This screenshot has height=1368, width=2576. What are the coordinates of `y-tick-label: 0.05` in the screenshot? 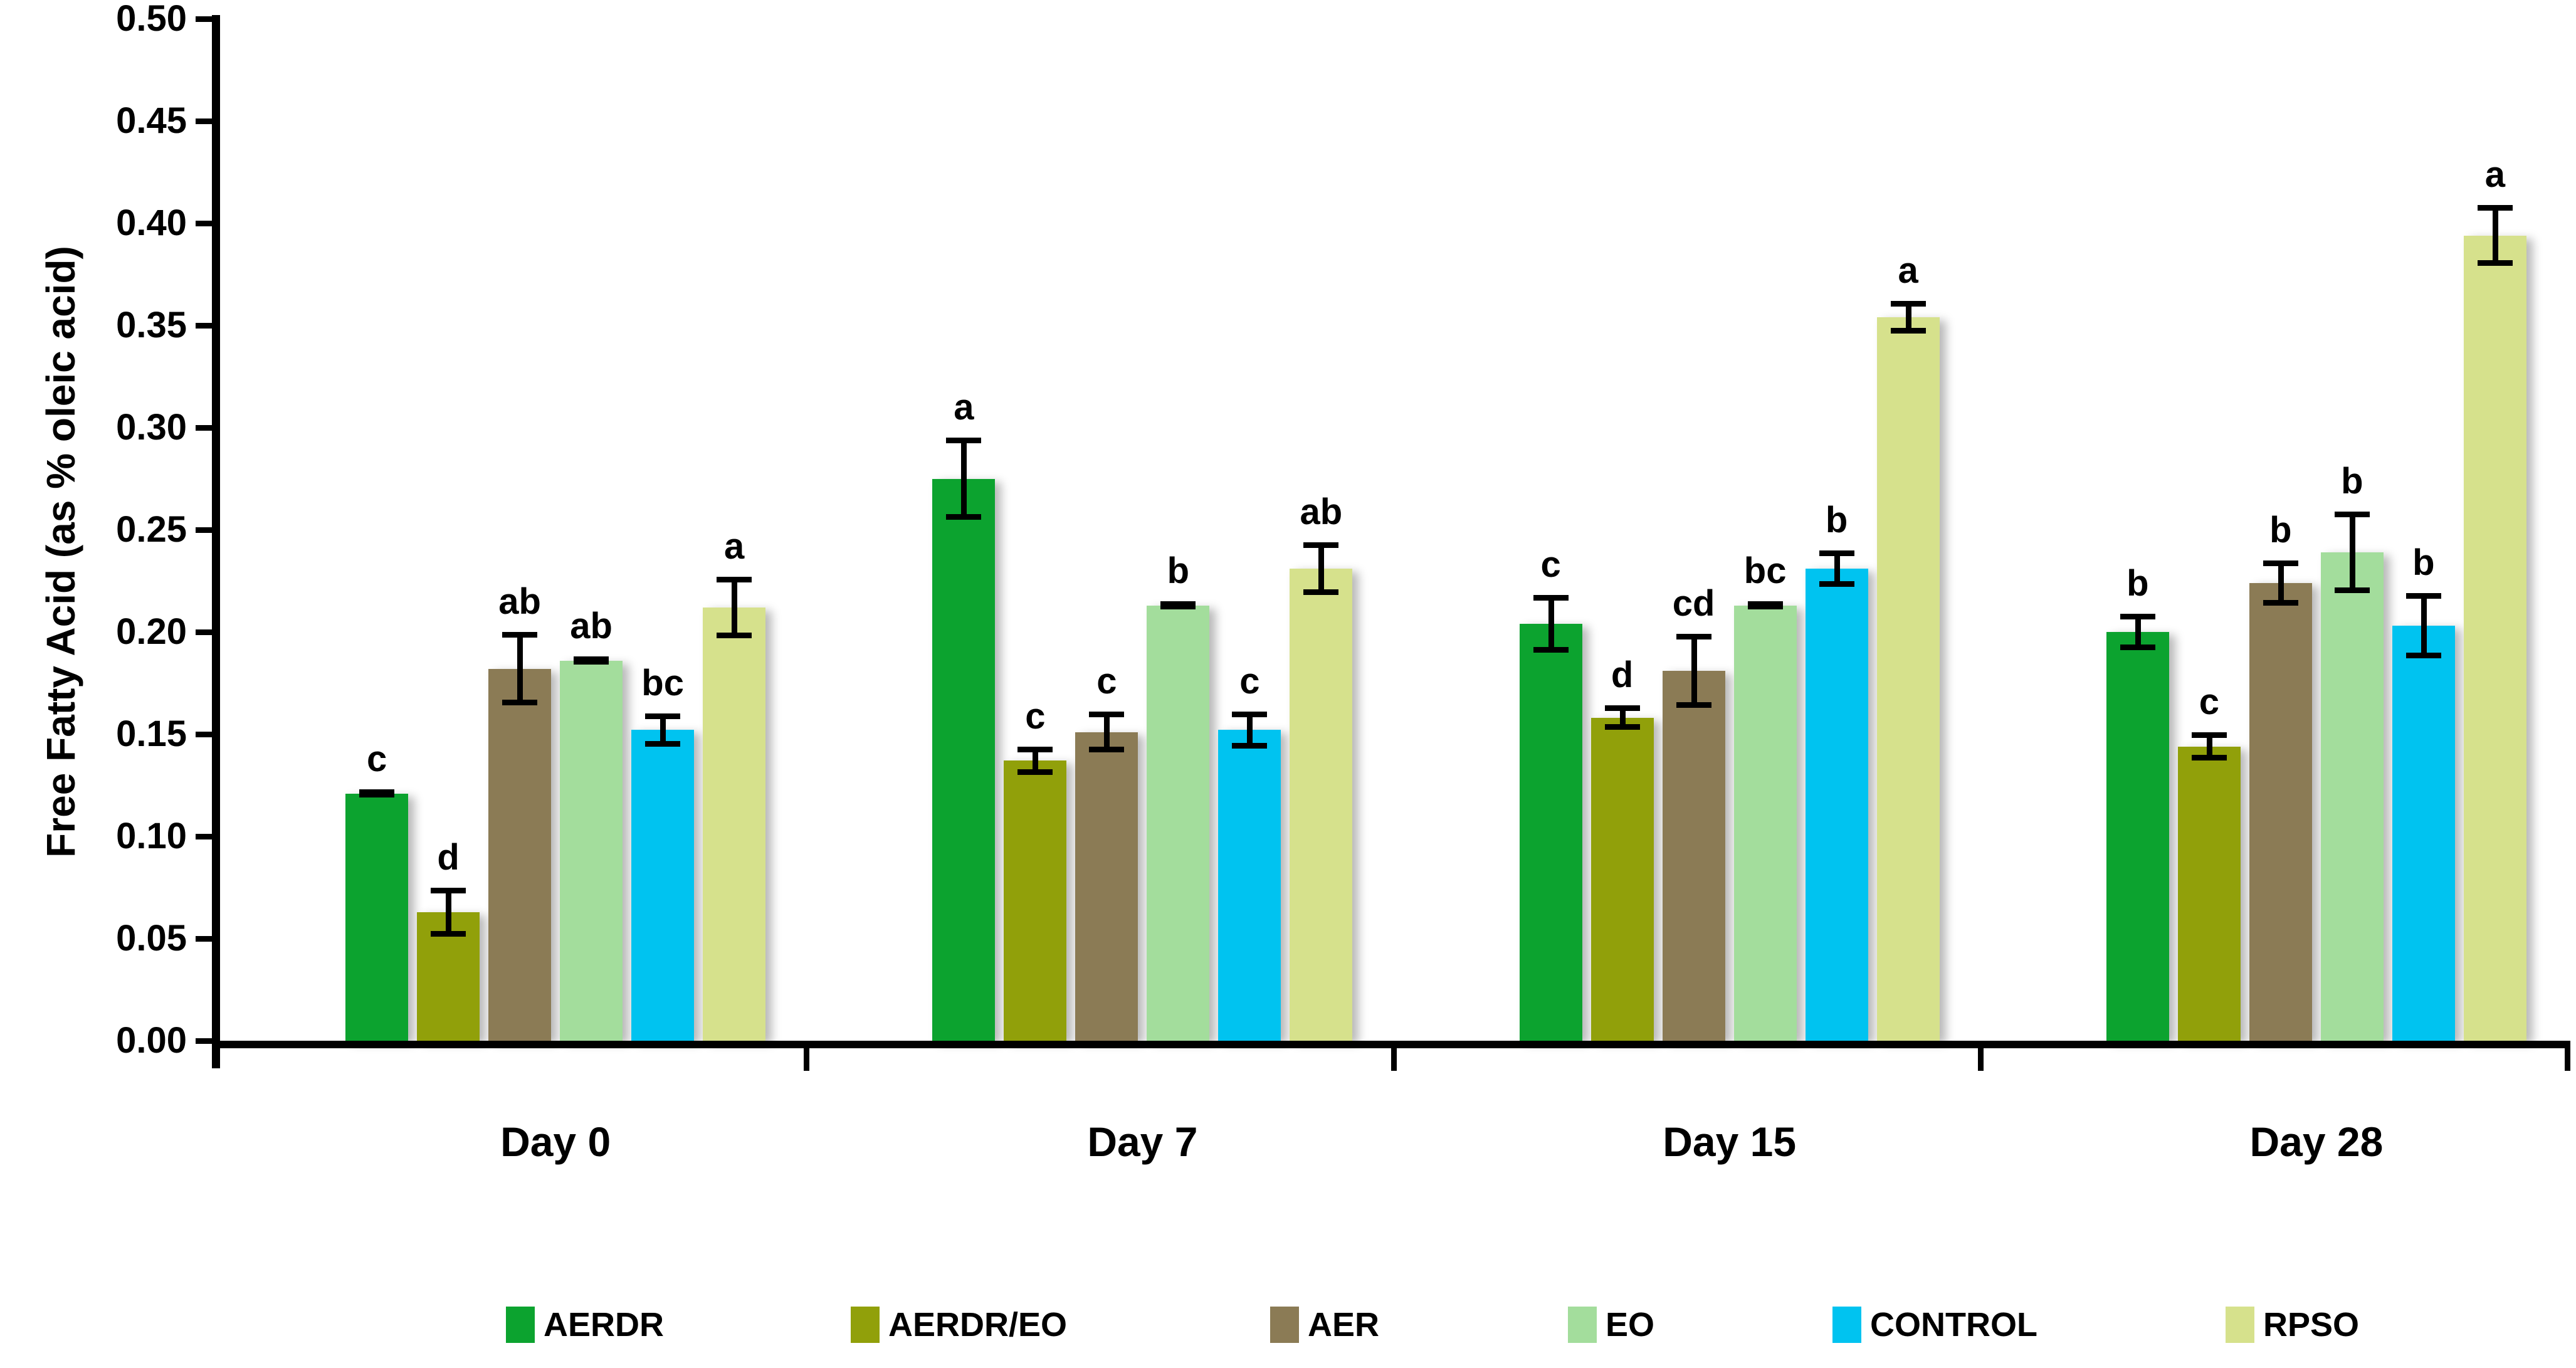 It's located at (151, 939).